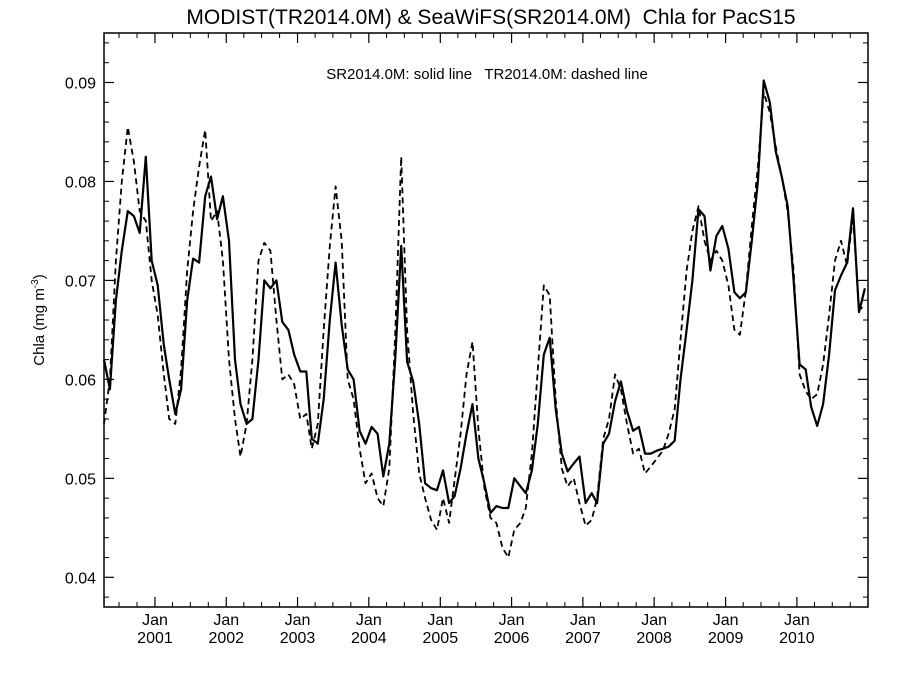 The image size is (900, 675). I want to click on y-tick-label: 0.09, so click(80, 83).